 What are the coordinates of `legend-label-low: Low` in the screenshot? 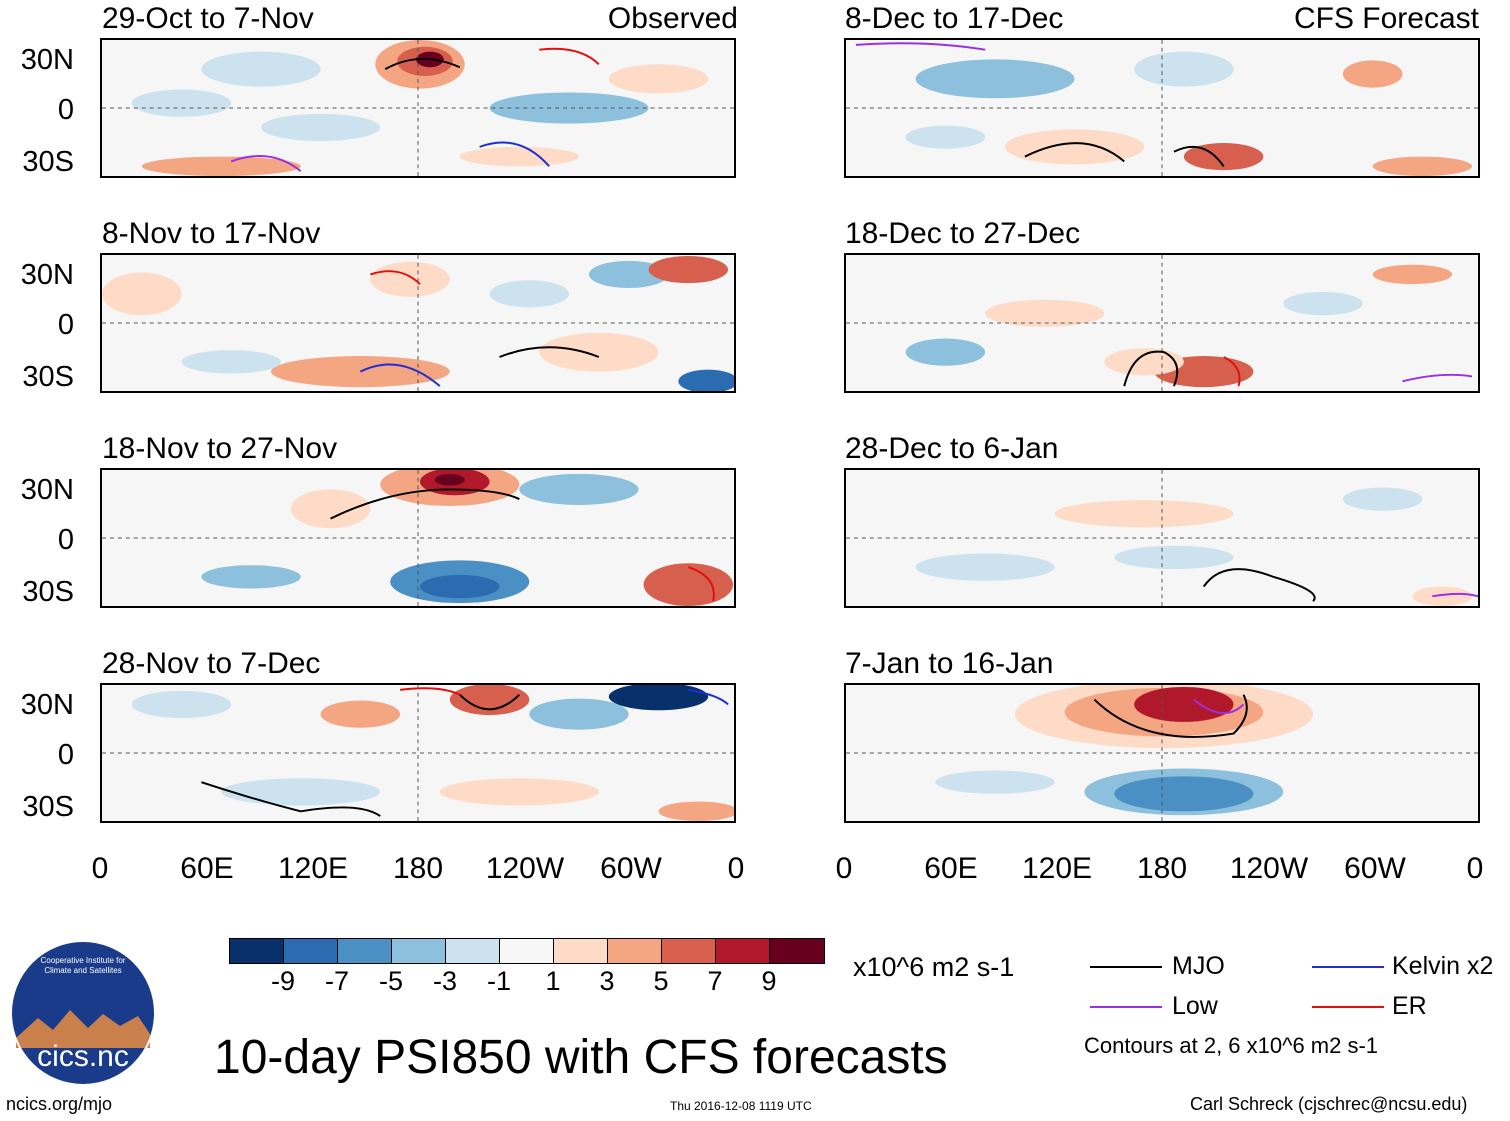 It's located at (1195, 1006).